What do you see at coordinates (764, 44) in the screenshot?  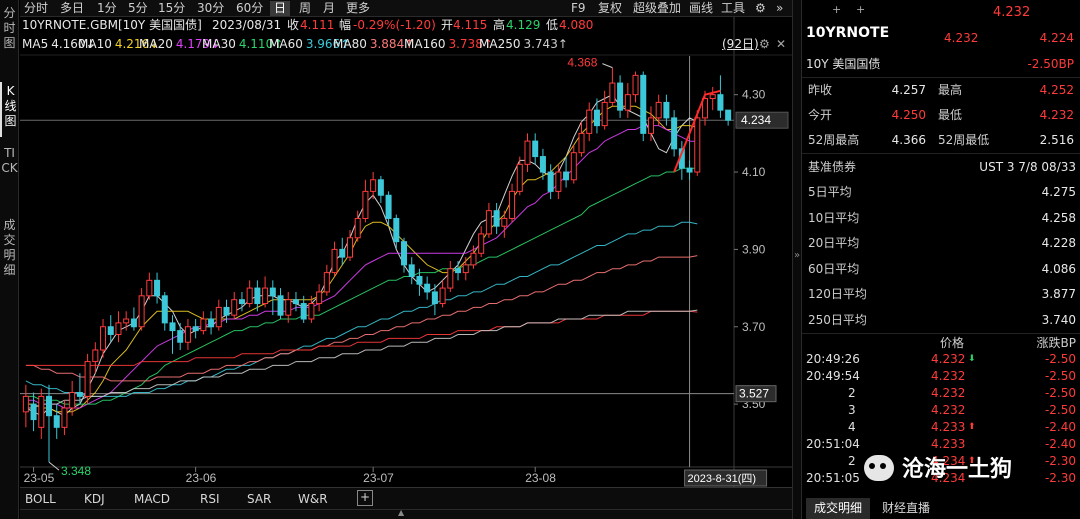 I see `ma-settings-icon: ⚙` at bounding box center [764, 44].